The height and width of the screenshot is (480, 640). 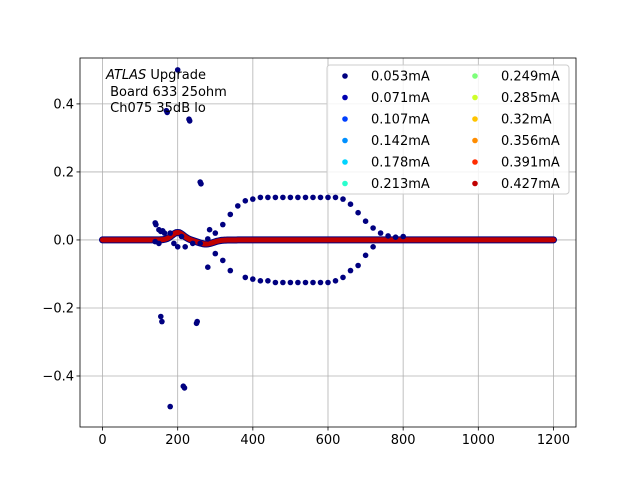 I want to click on x-axis-ticks: 0 200 400 600 800 1000 1200, so click(x=334, y=437).